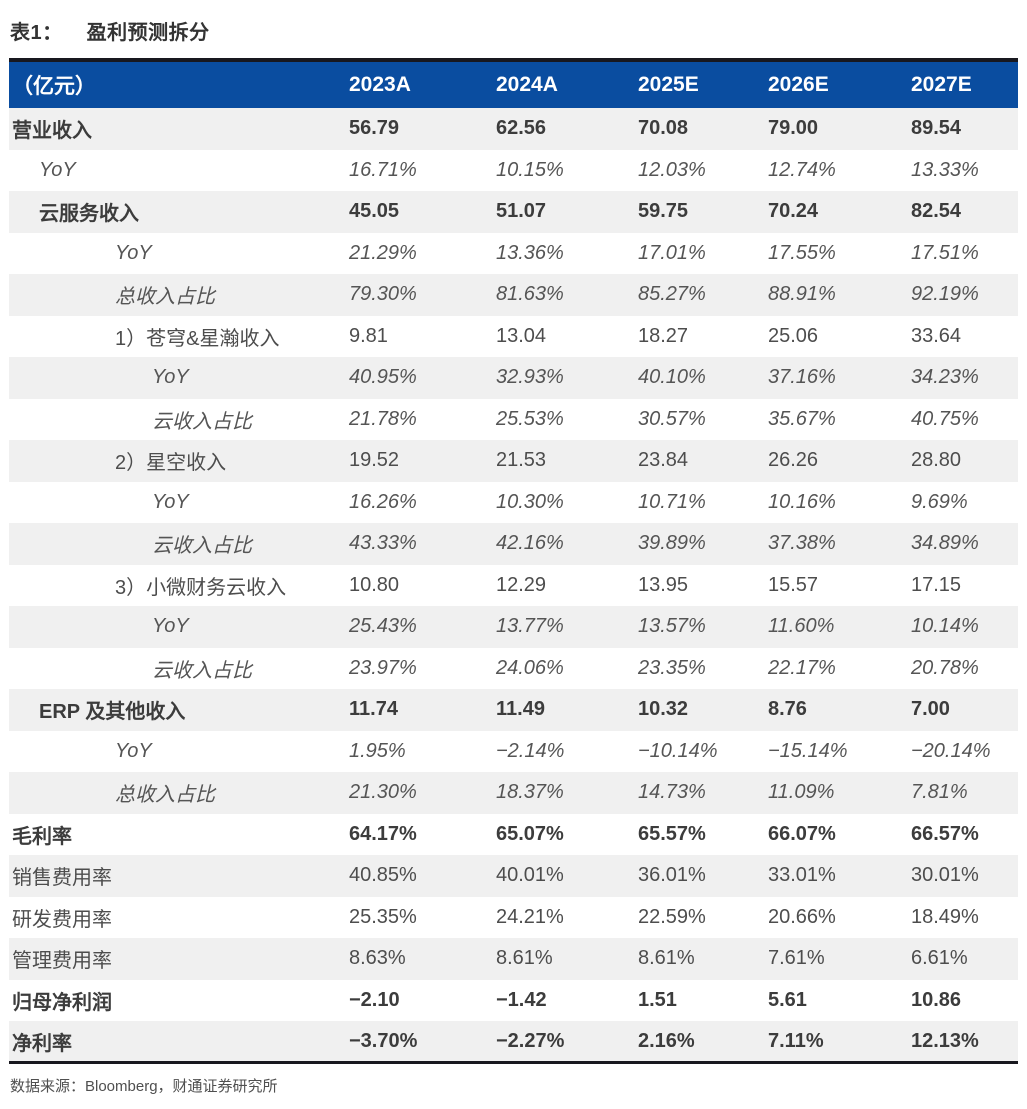  Describe the element at coordinates (701, 461) in the screenshot. I see `cell-value: 23.84` at that location.